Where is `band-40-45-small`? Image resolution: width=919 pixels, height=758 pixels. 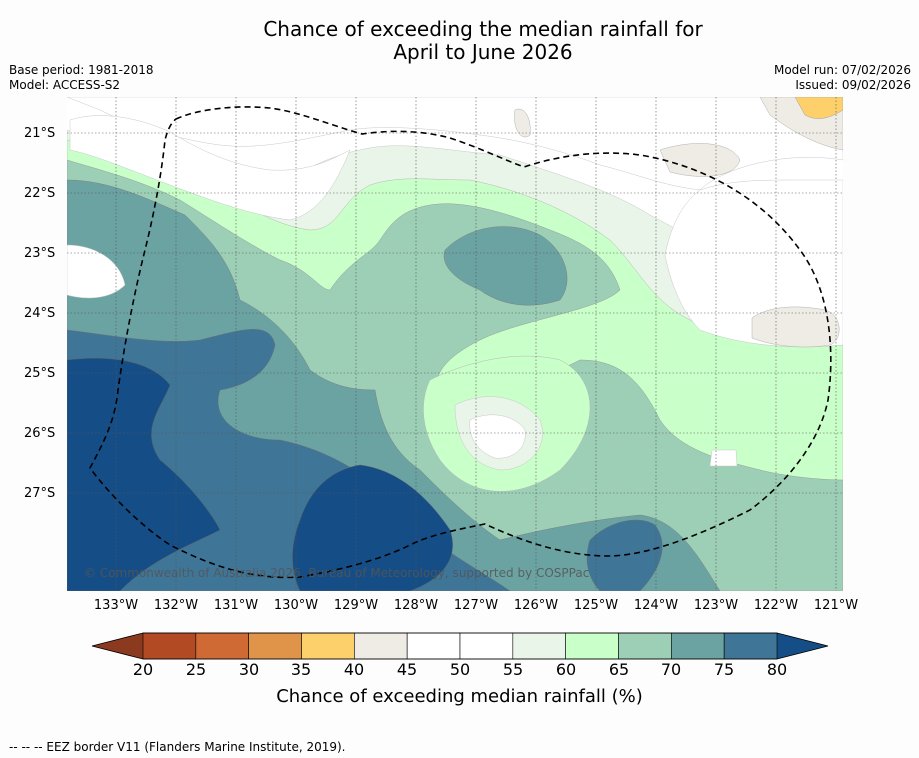 band-40-45-small is located at coordinates (522, 123).